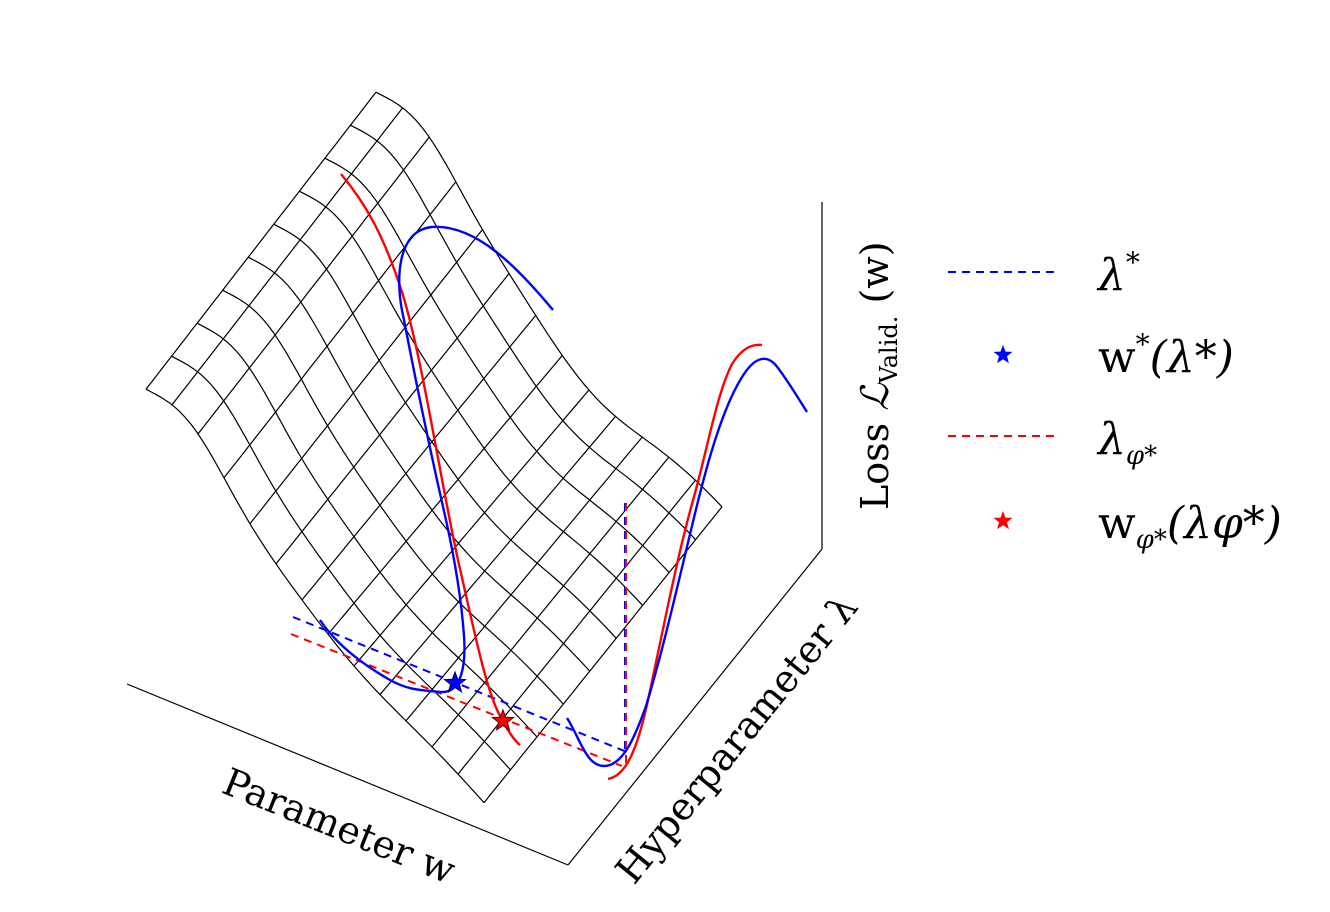 This screenshot has height=912, width=1330. I want to click on legend-star-red, so click(1003, 520).